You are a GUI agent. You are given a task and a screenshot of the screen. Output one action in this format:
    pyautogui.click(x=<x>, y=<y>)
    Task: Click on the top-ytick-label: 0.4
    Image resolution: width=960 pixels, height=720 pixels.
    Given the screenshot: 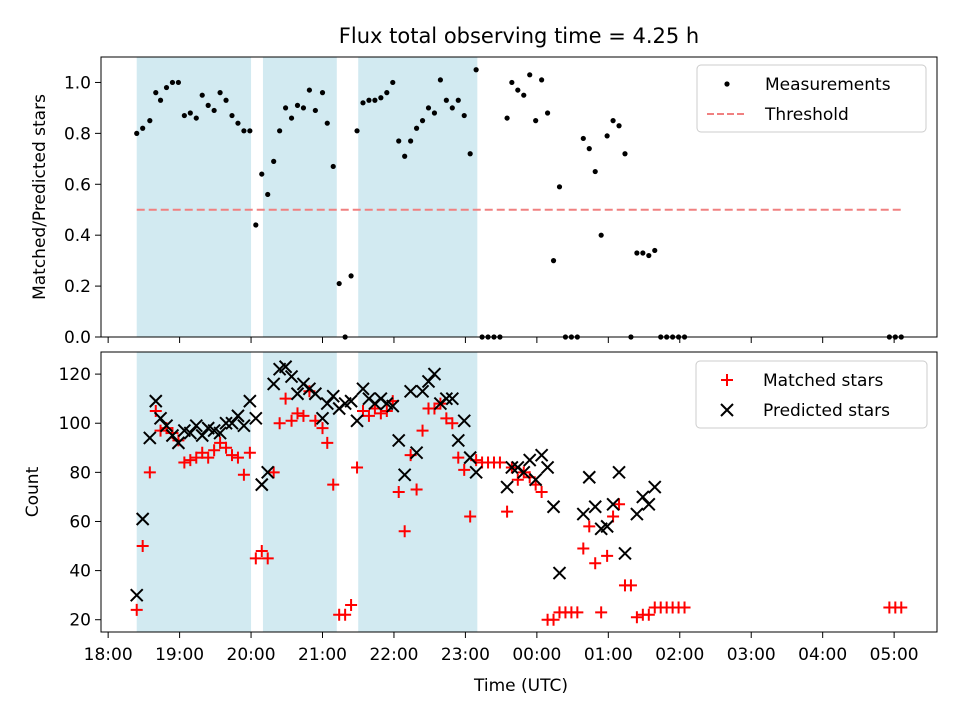 What is the action you would take?
    pyautogui.click(x=77, y=236)
    